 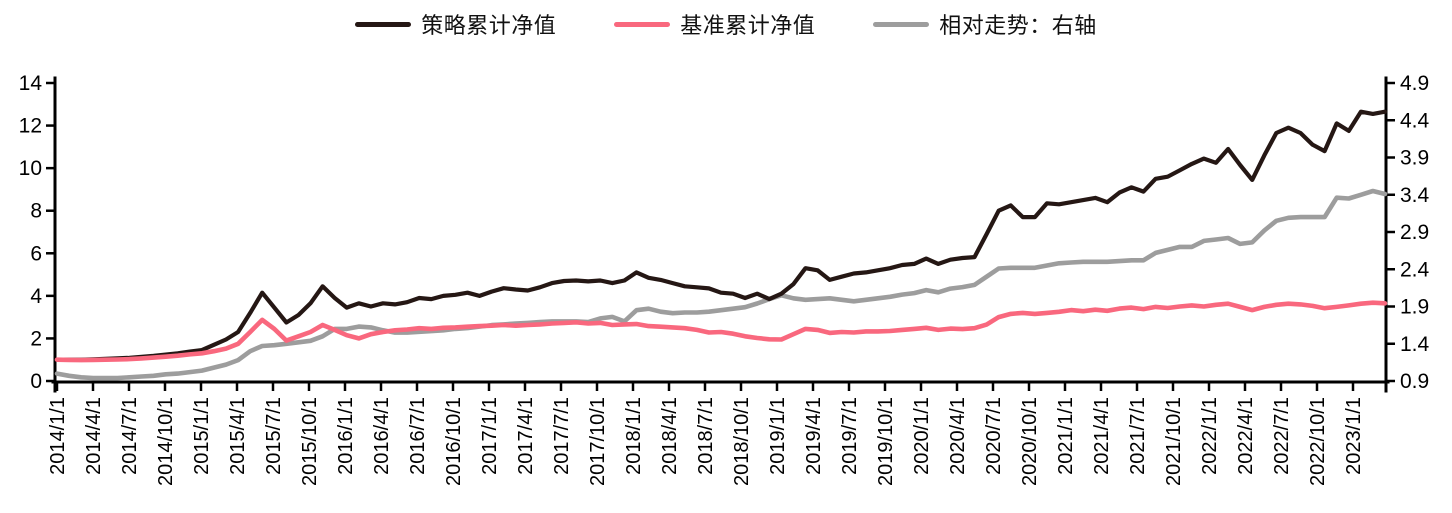 What do you see at coordinates (1210, 436) in the screenshot?
I see `x-axis-date-label: 2022/1/1` at bounding box center [1210, 436].